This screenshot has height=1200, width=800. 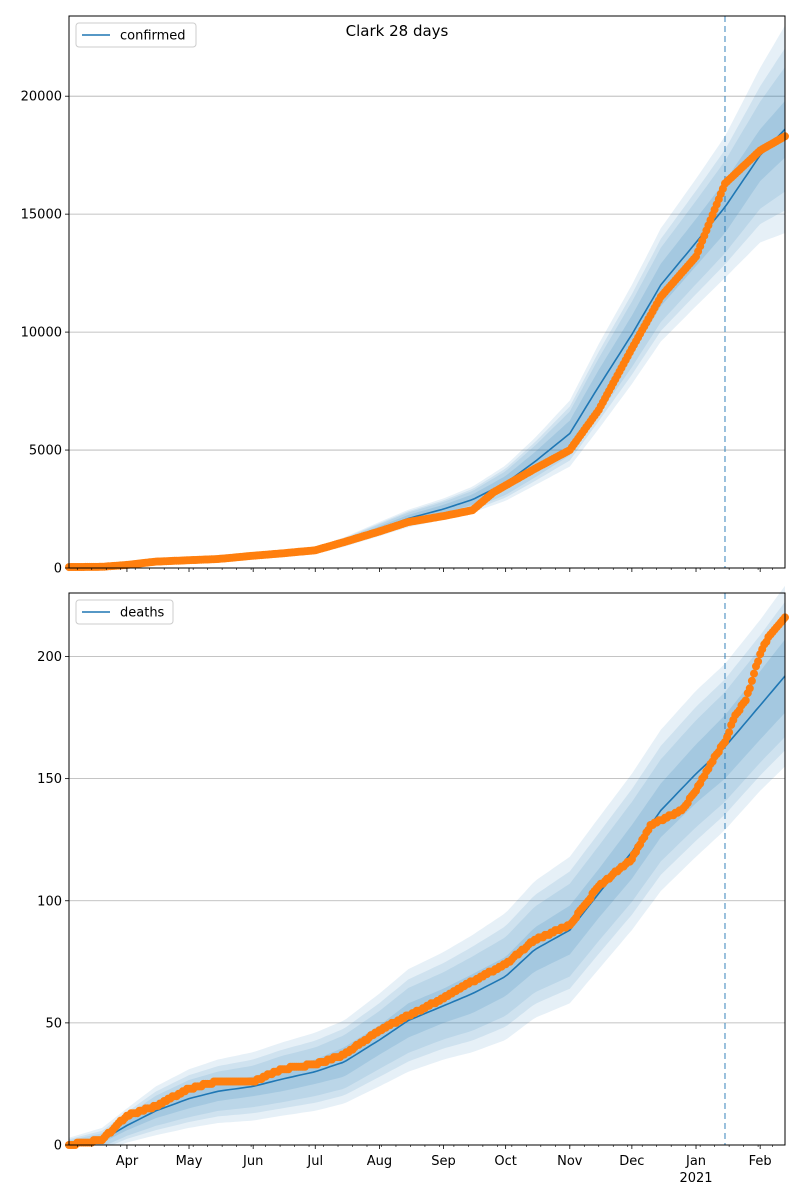 I want to click on deaths-y-axis: 0 50 100 150 200, so click(x=53, y=902).